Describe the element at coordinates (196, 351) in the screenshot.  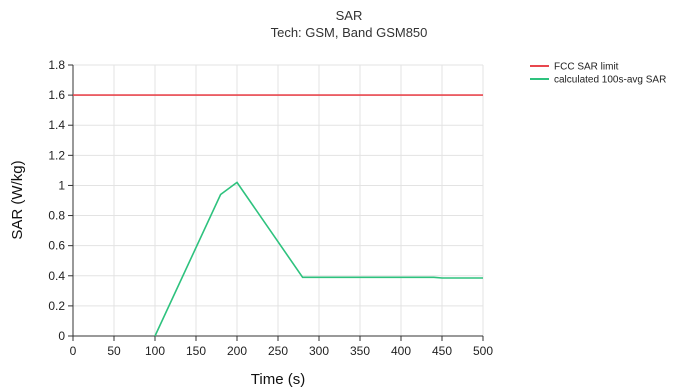
I see `x-tick-label: 150` at that location.